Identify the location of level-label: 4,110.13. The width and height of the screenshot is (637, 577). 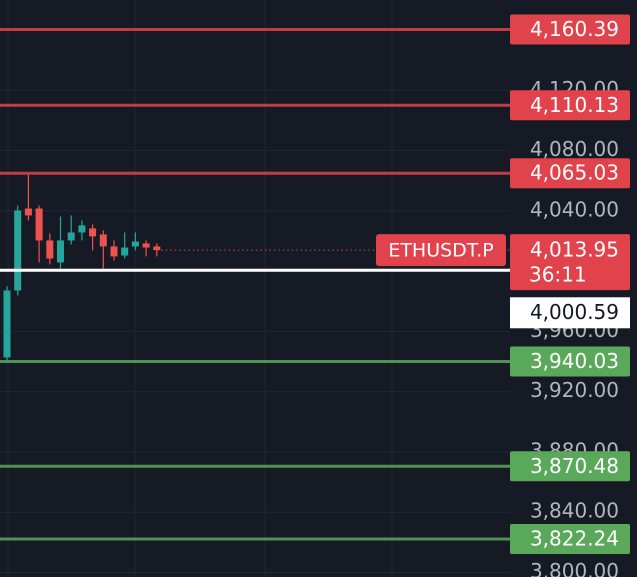
(574, 105).